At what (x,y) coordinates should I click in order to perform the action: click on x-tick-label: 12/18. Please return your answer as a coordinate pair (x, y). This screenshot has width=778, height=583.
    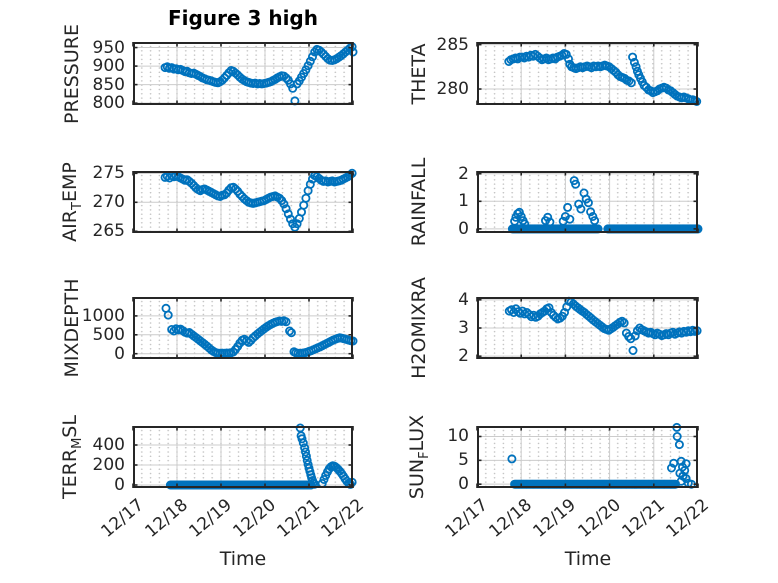
    Looking at the image, I should click on (130, 518).